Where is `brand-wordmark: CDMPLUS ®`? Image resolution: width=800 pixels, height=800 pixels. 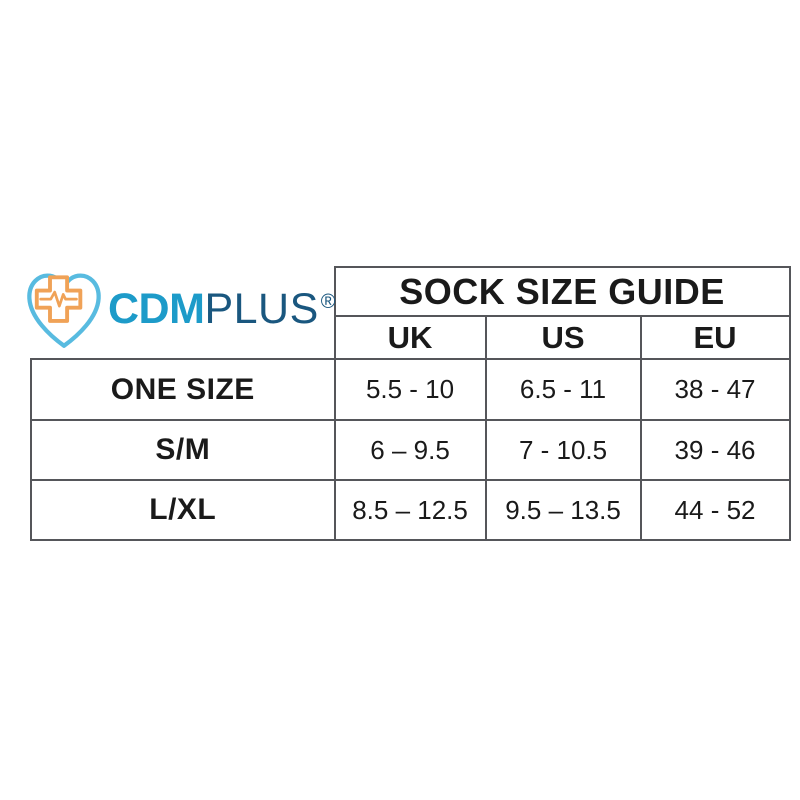 brand-wordmark: CDMPLUS ® is located at coordinates (222, 309).